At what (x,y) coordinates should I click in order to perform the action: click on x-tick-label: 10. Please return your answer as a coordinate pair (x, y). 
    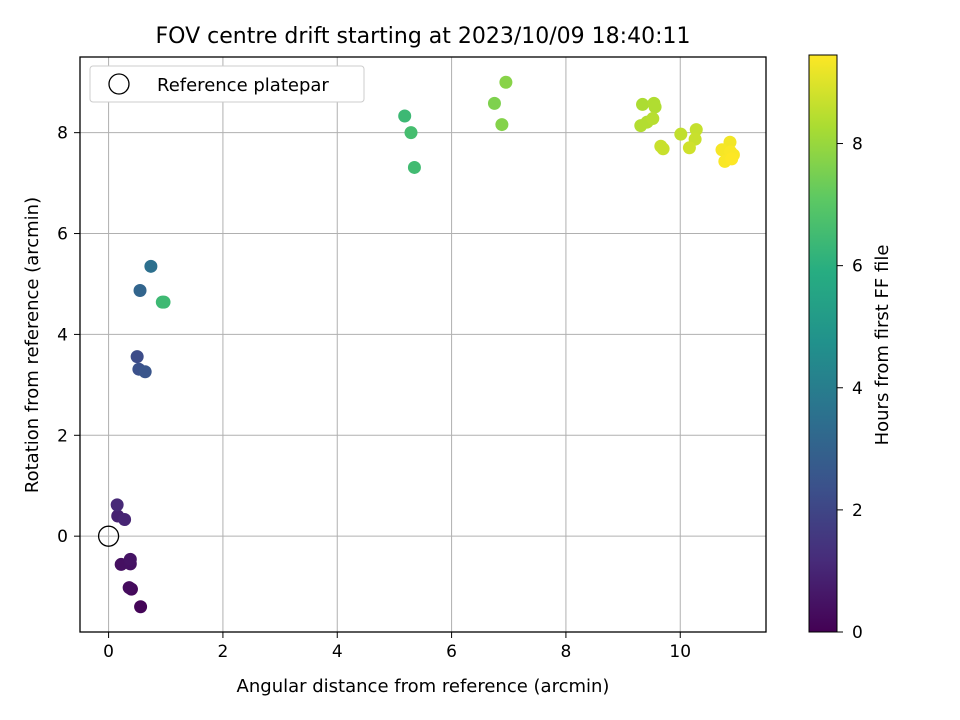
    Looking at the image, I should click on (680, 652).